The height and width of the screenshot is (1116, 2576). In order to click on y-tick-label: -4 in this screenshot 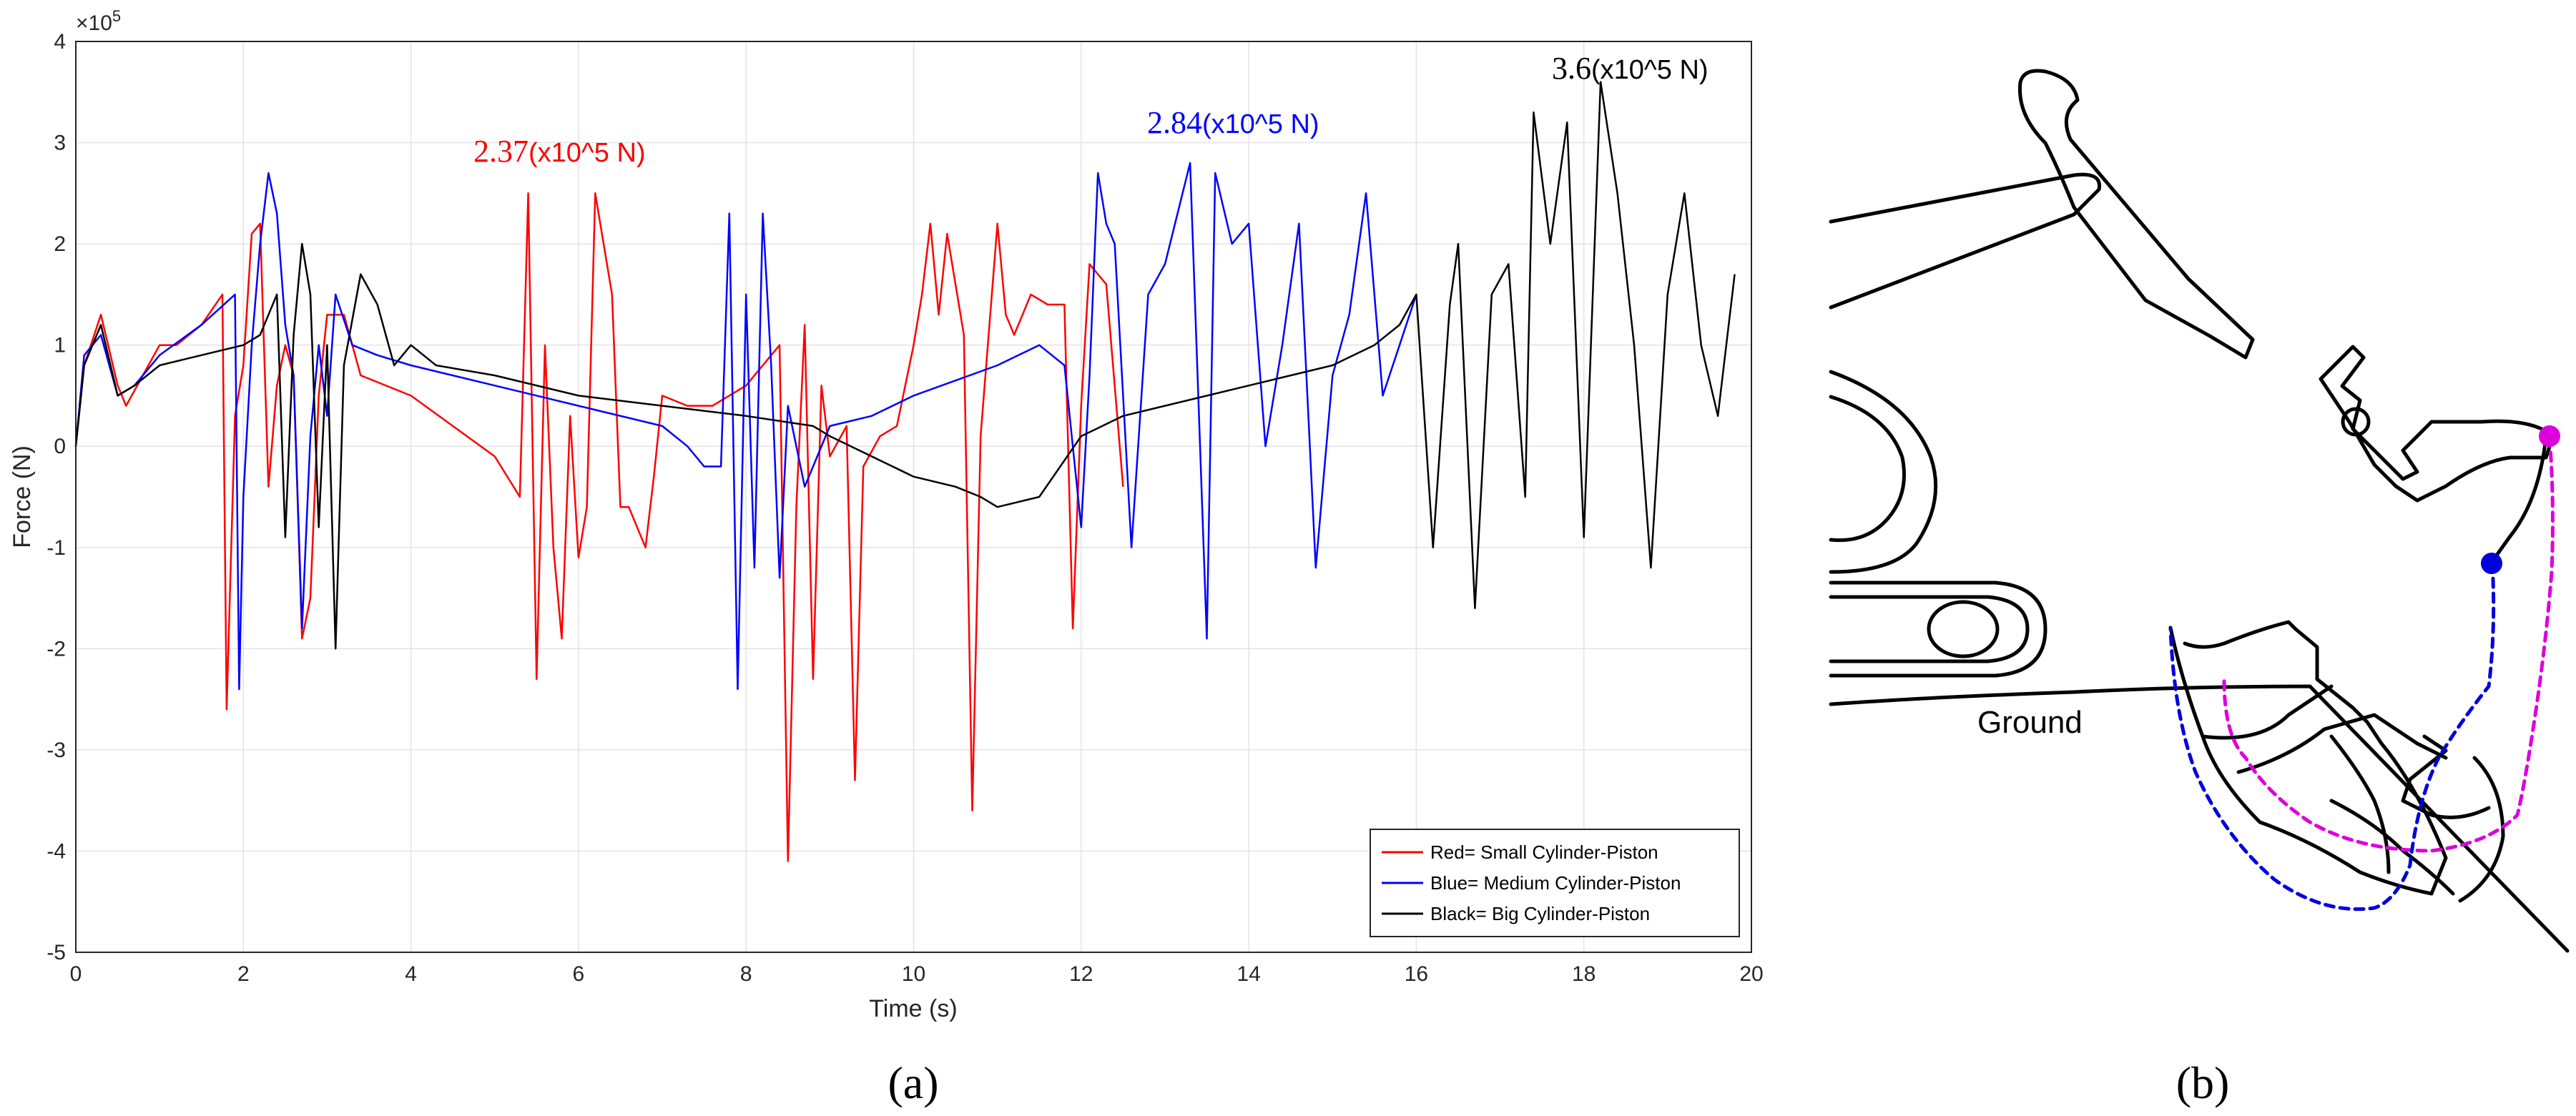, I will do `click(56, 851)`.